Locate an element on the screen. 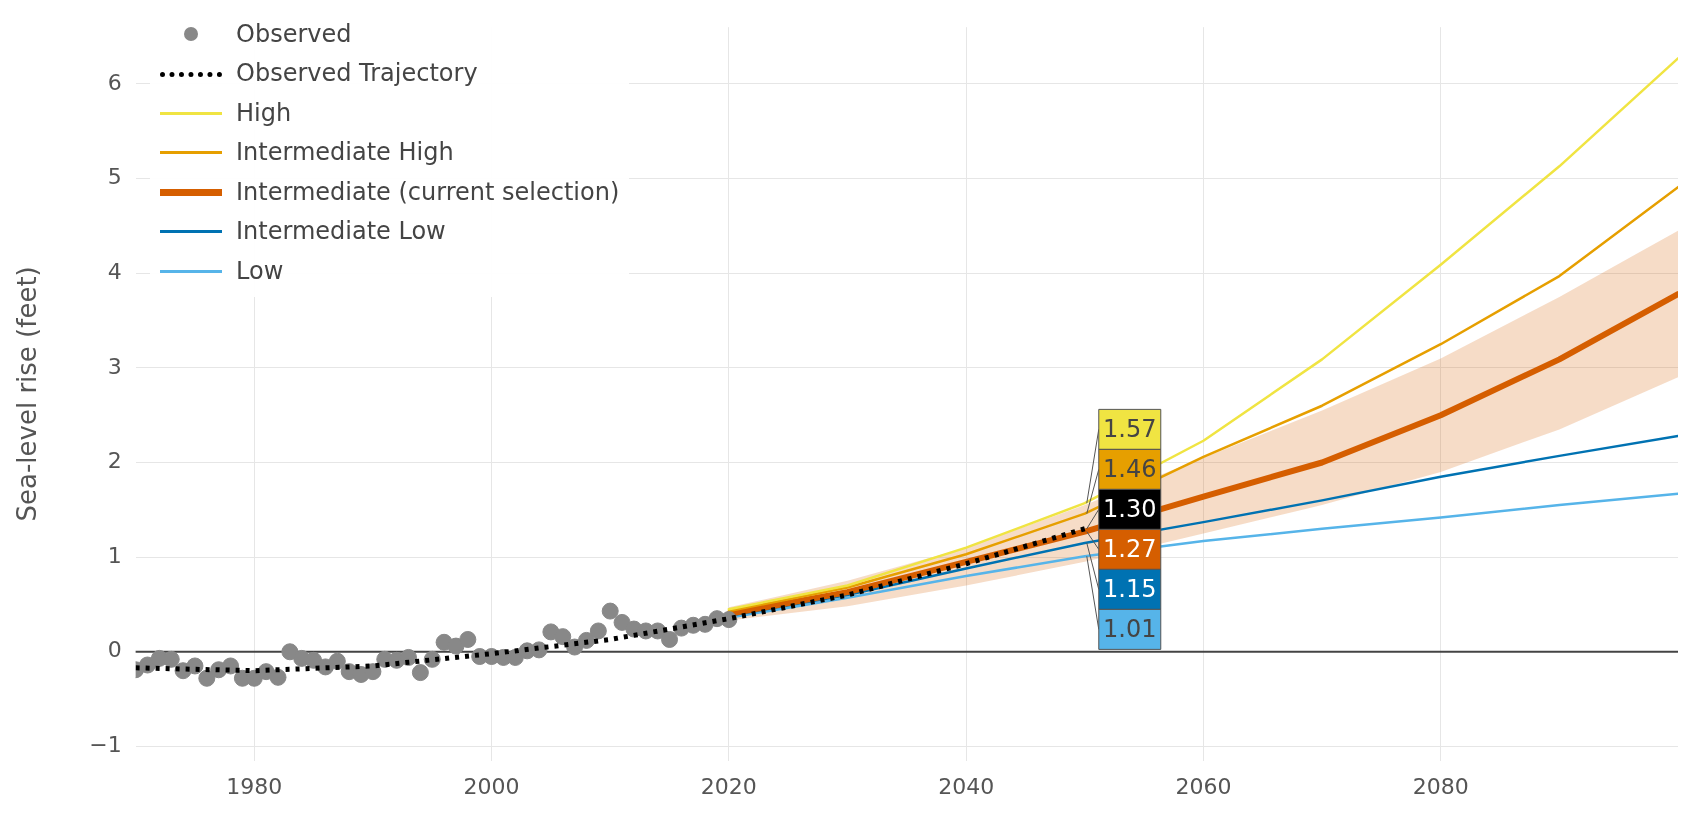 Image resolution: width=1687 pixels, height=825 pixels. legend-label: Intermediate Low is located at coordinates (341, 231).